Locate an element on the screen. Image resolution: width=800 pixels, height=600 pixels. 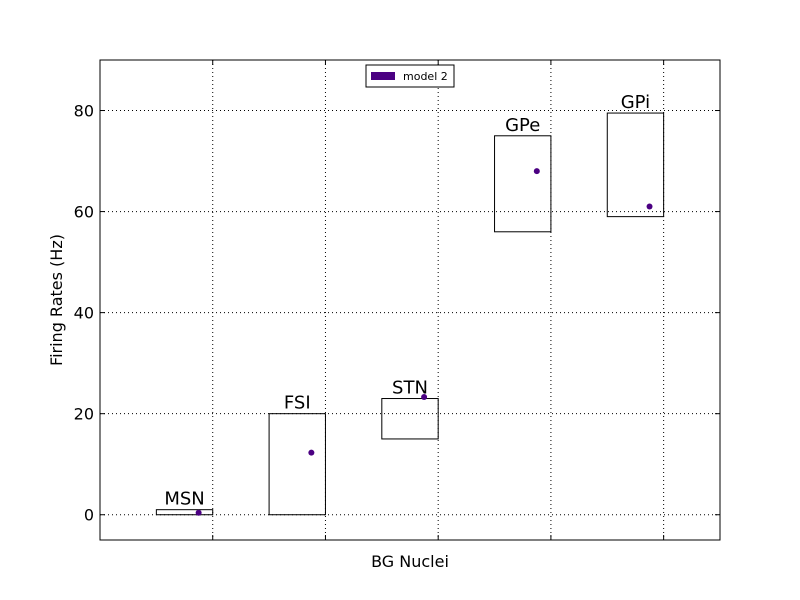
data-point-stn is located at coordinates (424, 397).